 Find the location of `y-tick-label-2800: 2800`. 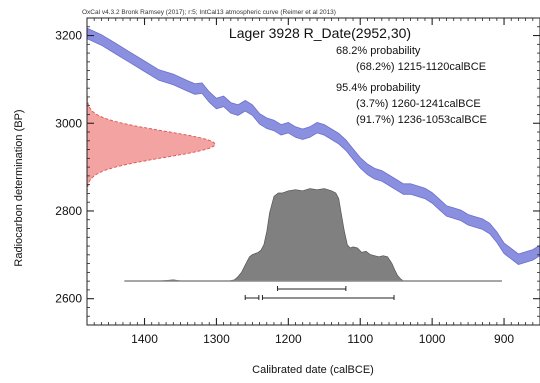

y-tick-label-2800: 2800 is located at coordinates (68, 211).